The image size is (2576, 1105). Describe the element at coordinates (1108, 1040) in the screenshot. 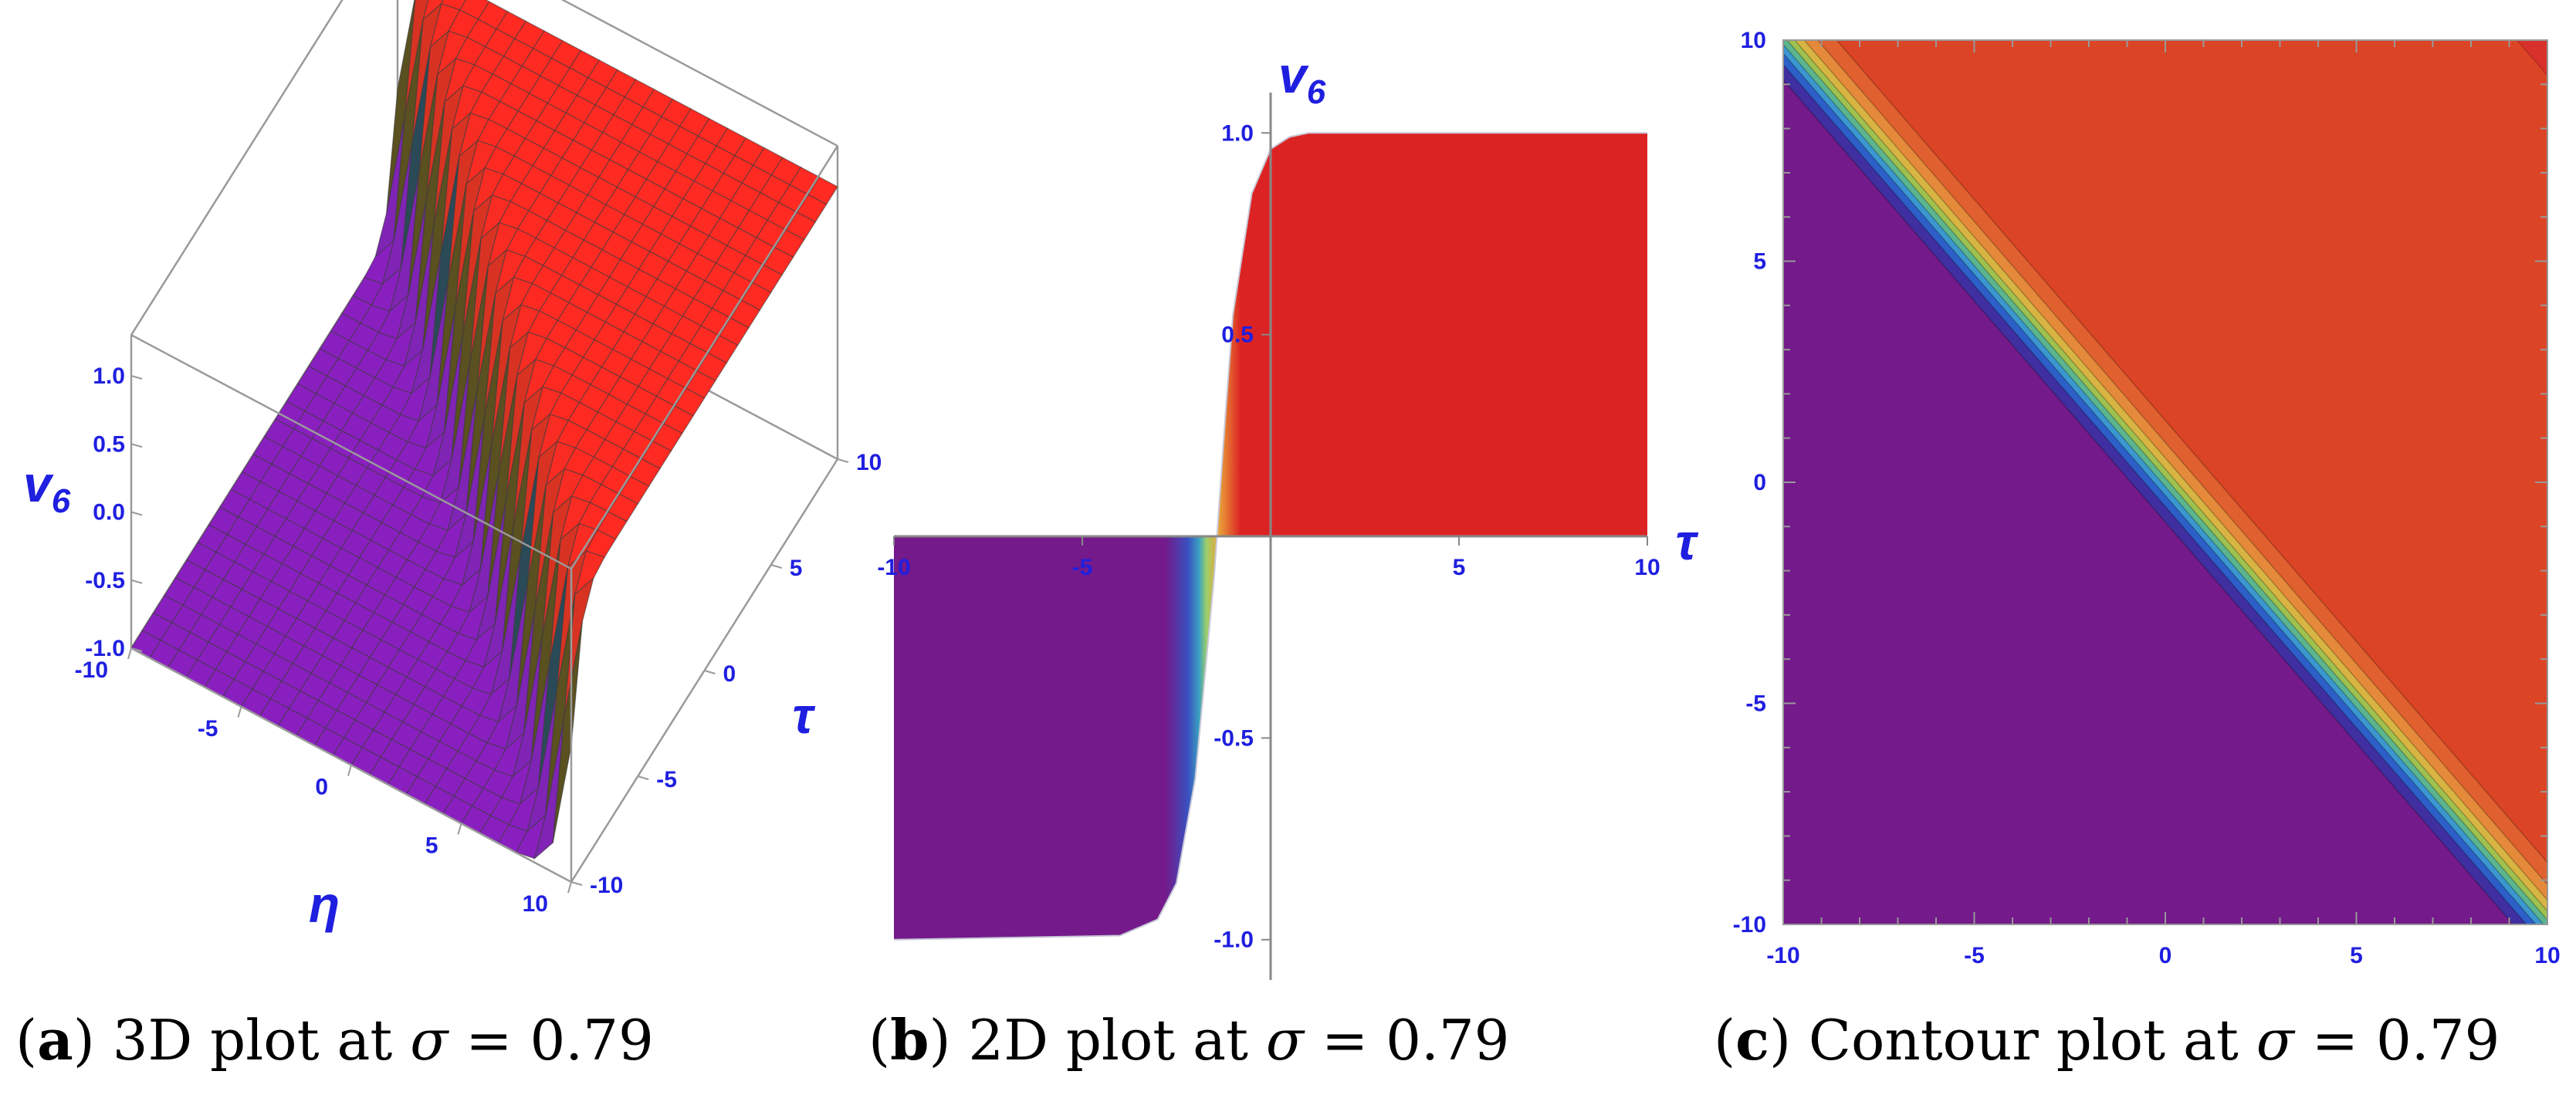

I see `caption-b-text: 2D plot at` at that location.